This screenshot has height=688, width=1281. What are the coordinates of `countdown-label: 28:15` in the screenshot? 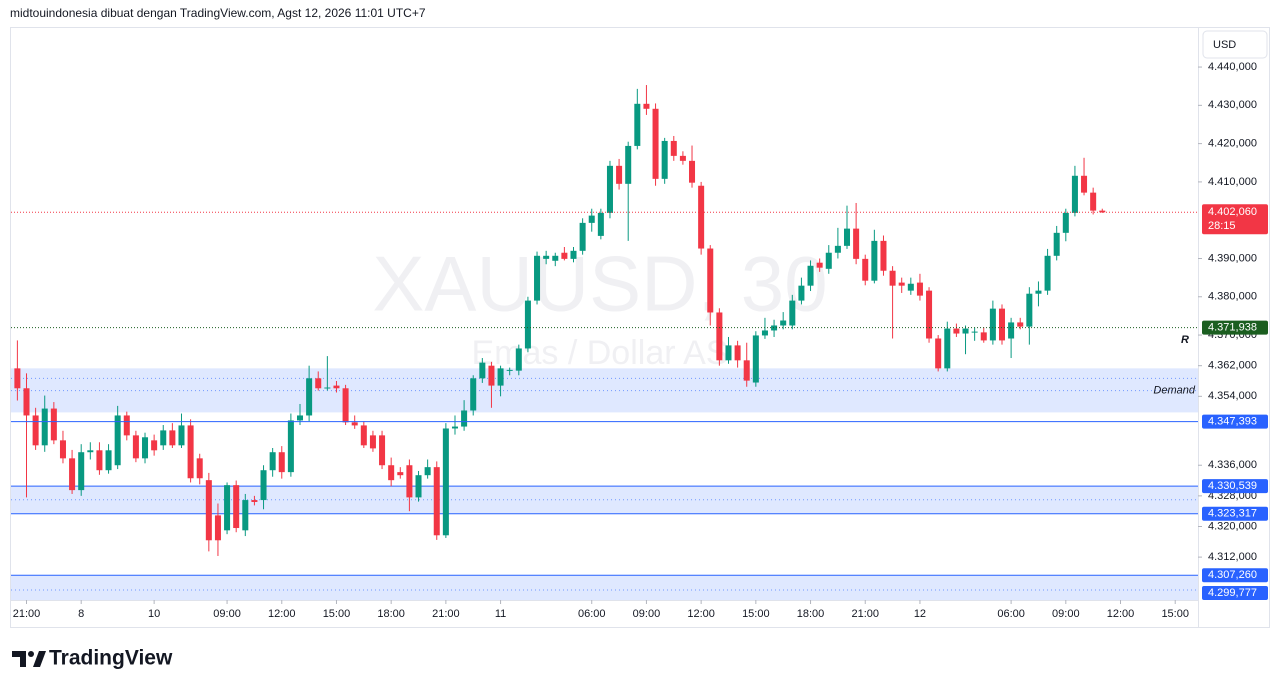 It's located at (1222, 226).